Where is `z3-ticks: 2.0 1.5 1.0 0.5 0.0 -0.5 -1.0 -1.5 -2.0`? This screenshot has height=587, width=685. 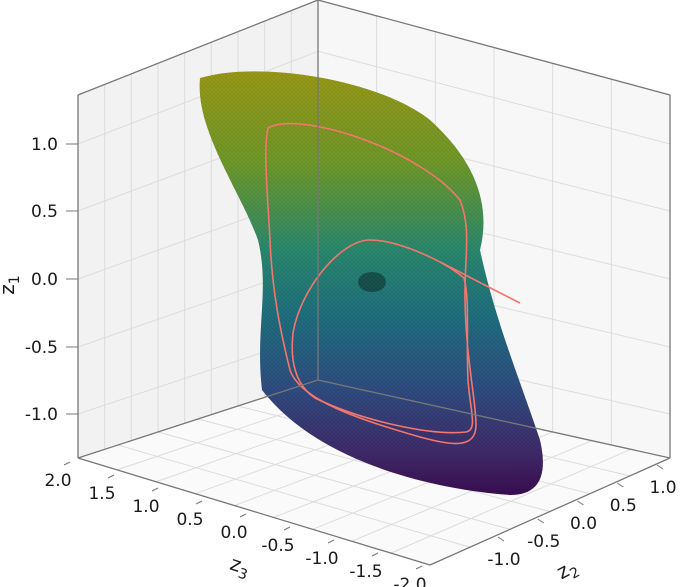 z3-ticks: 2.0 1.5 1.0 0.5 0.0 -0.5 -1.0 -1.5 -2.0 is located at coordinates (235, 524).